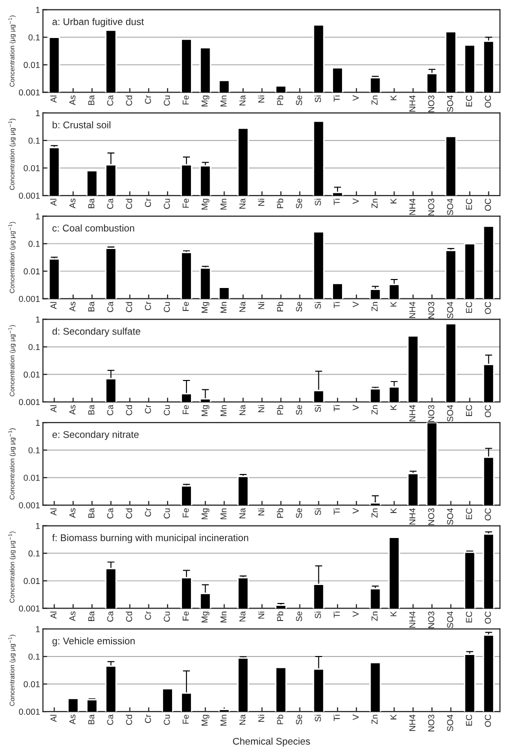  I want to click on text: f: Biomass burning with municipal incineration, so click(150, 539).